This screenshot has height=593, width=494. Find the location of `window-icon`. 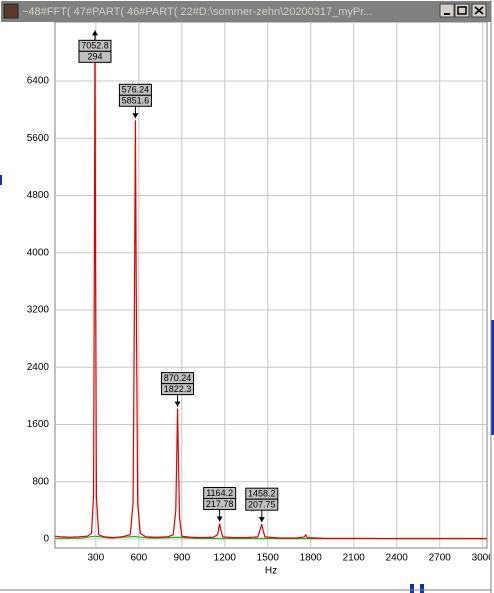

window-icon is located at coordinates (11, 11).